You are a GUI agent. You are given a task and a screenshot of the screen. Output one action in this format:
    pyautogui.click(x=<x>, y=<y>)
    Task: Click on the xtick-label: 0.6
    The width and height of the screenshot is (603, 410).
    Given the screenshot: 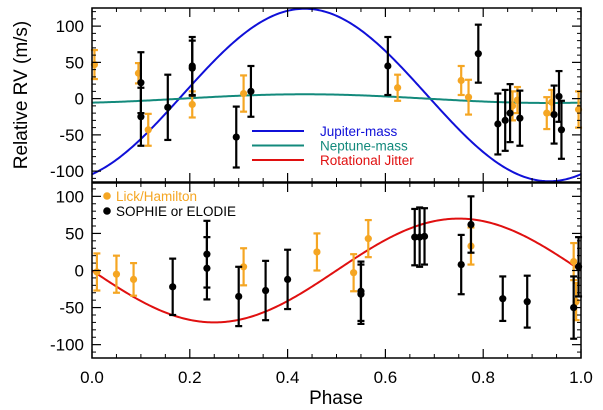 What is the action you would take?
    pyautogui.click(x=386, y=377)
    